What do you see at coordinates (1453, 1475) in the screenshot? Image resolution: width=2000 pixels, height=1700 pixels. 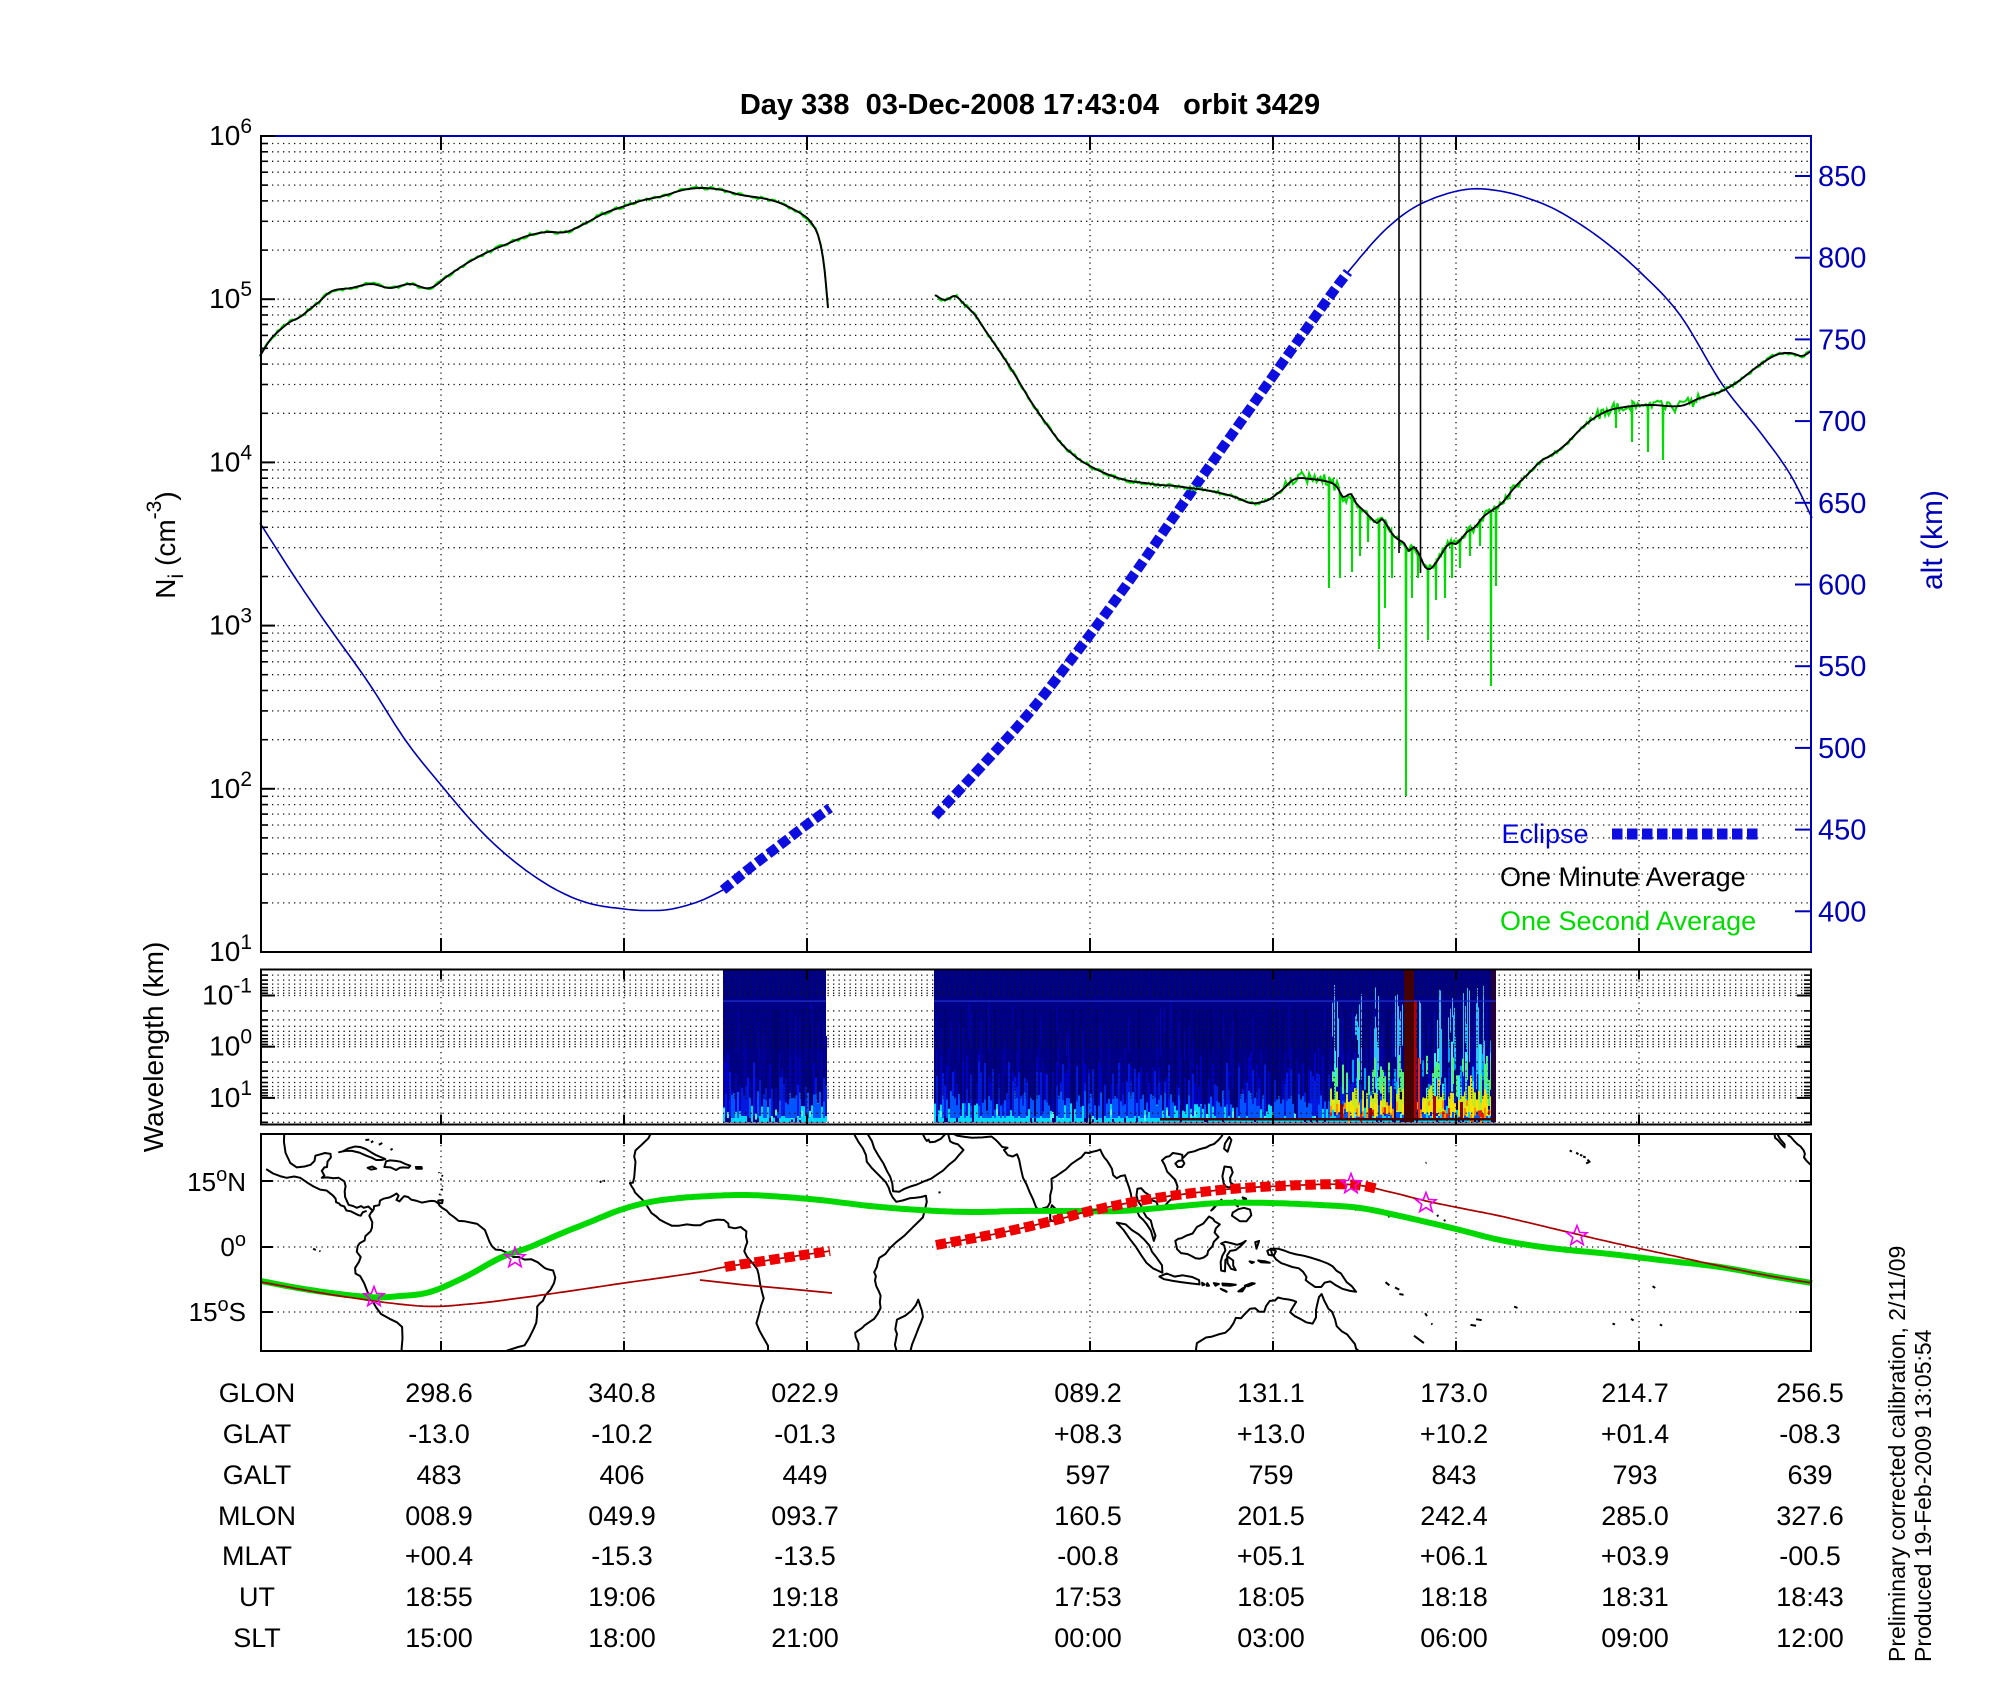 I see `svg-text: 843` at bounding box center [1453, 1475].